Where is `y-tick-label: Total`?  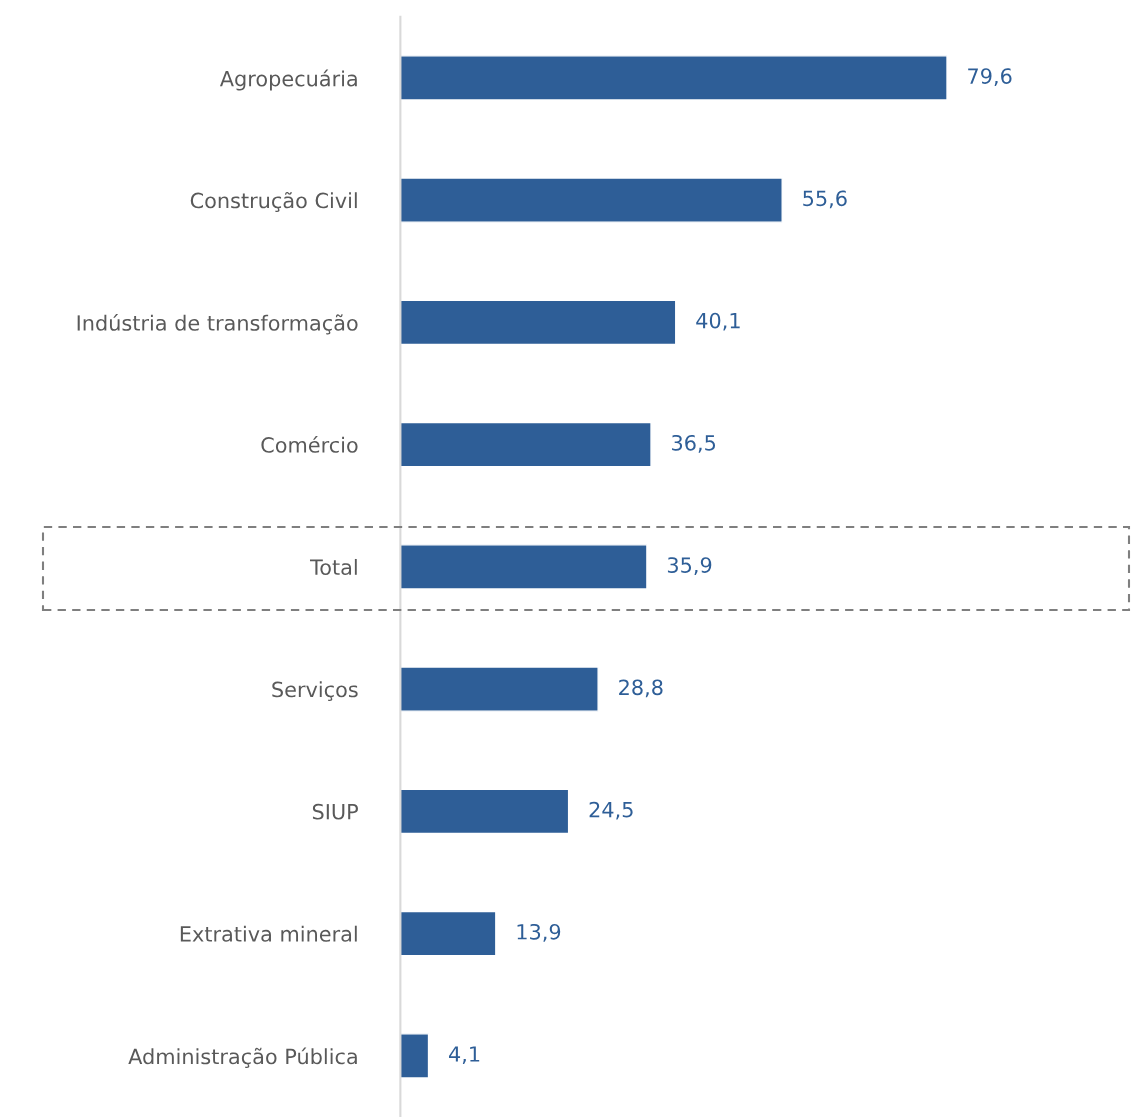 y-tick-label: Total is located at coordinates (333, 567).